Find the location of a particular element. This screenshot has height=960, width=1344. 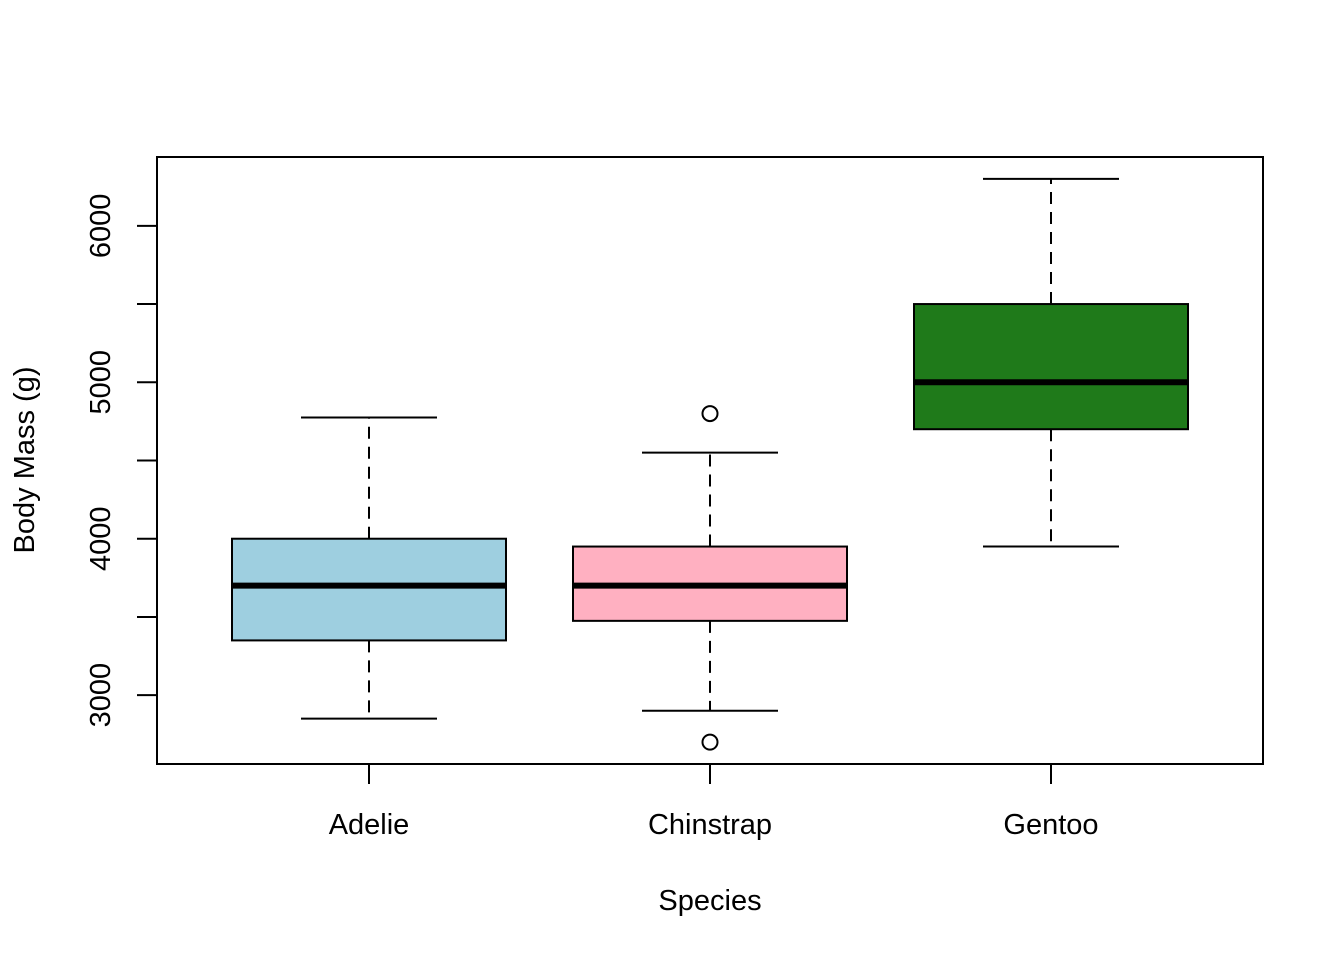

iqr-box-adelie is located at coordinates (369, 589).